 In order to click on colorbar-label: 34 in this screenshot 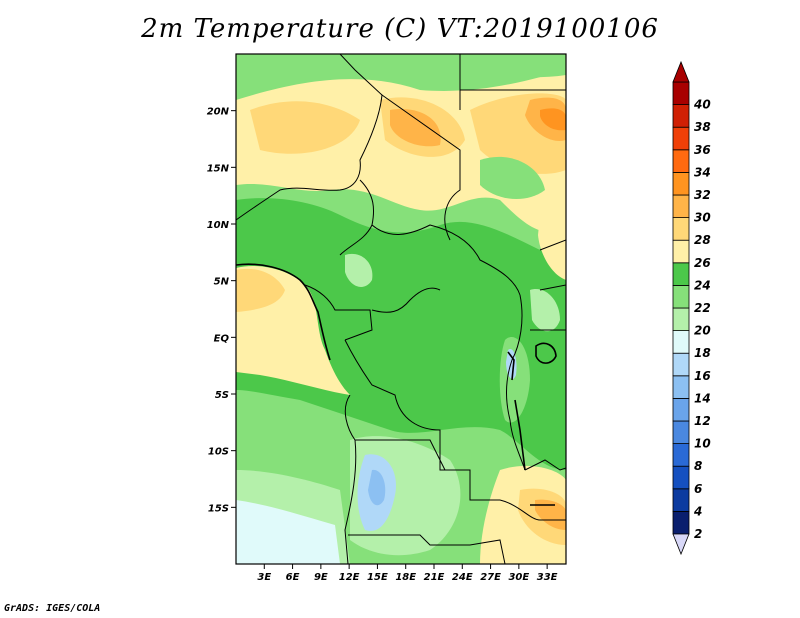, I will do `click(702, 172)`.